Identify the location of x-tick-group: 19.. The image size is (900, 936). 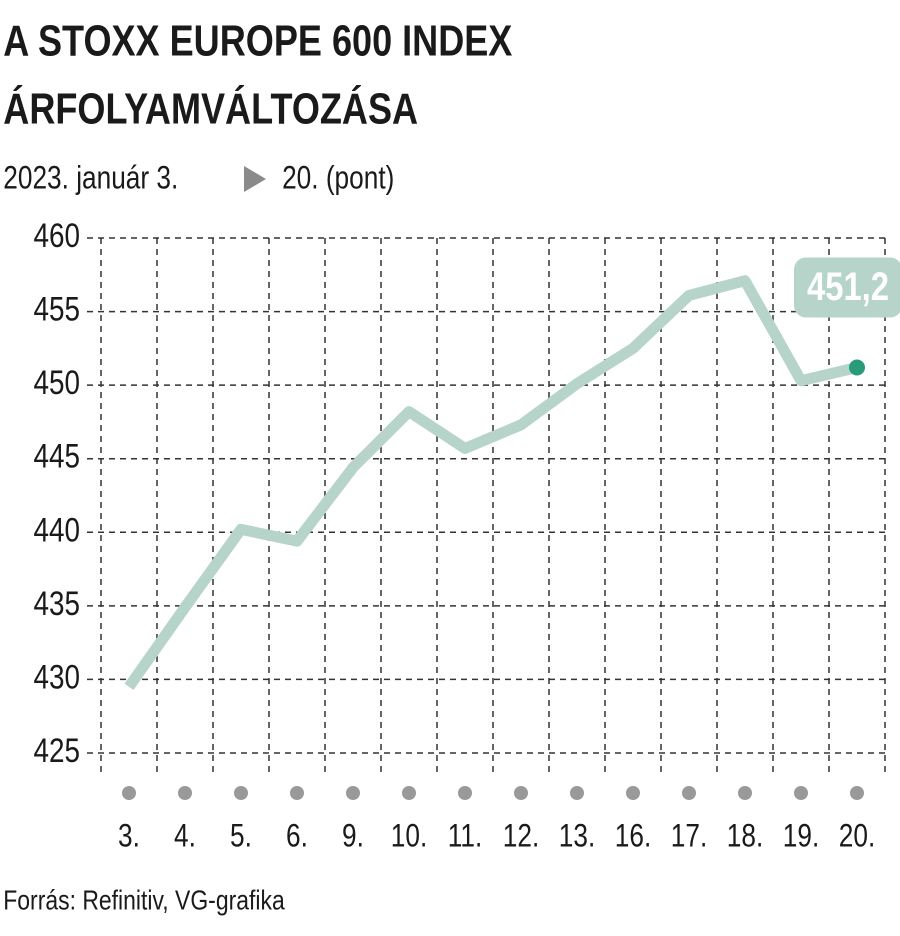
(801, 836).